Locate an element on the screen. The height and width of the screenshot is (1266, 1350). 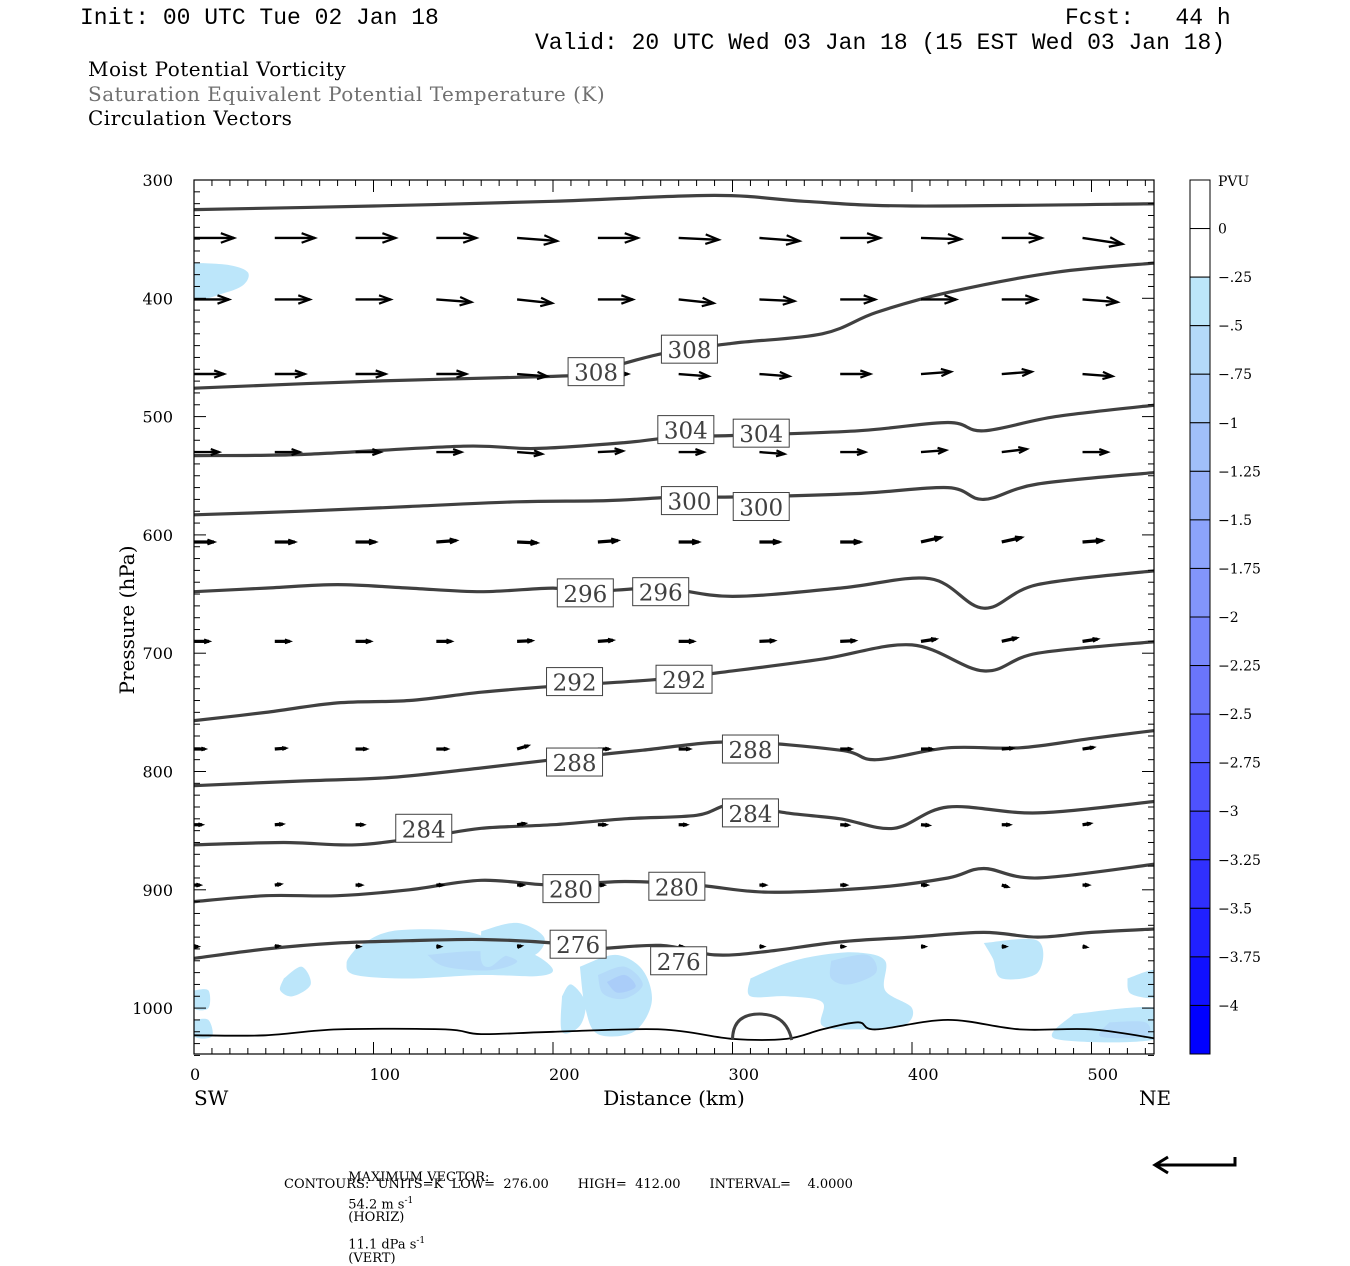
contour-label: 292 is located at coordinates (684, 679).